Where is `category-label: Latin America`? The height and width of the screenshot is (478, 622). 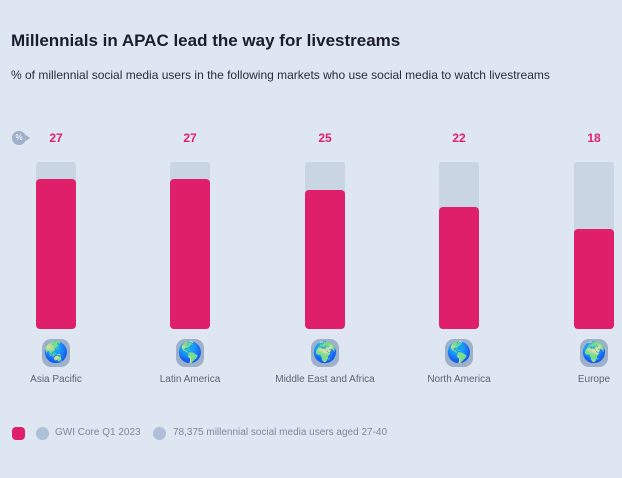
category-label: Latin America is located at coordinates (190, 379).